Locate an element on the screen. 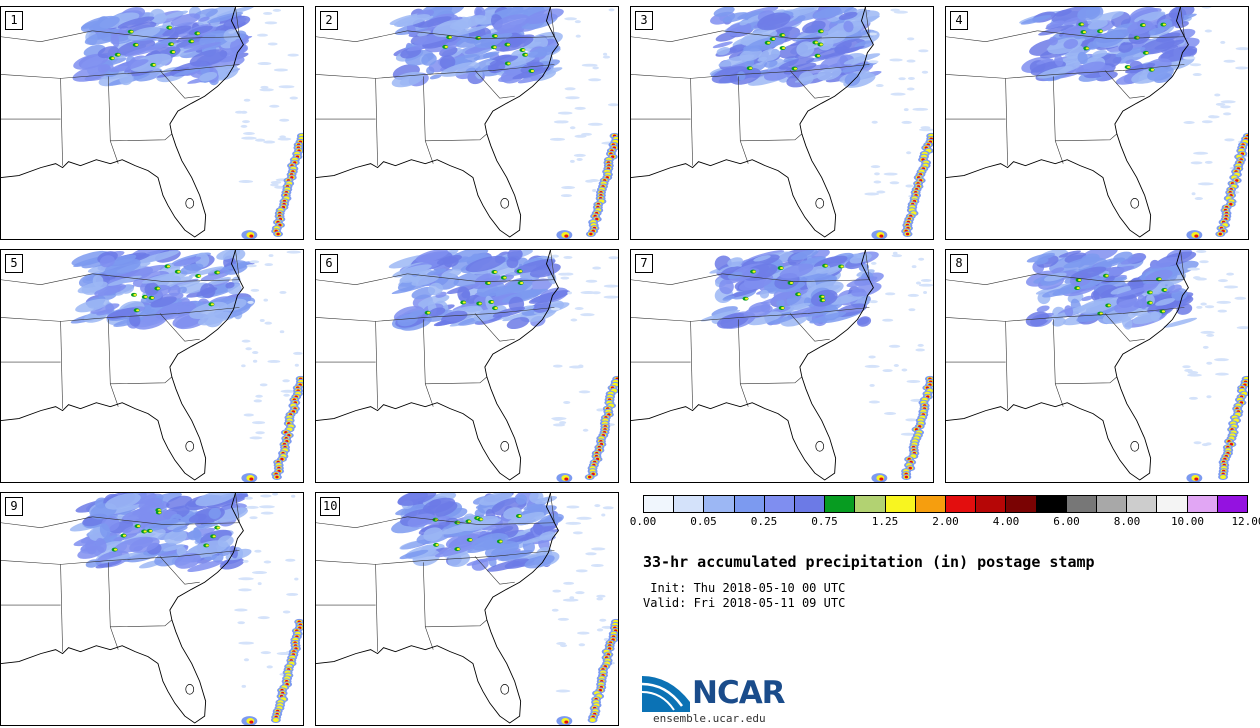  member-number-label: 7 is located at coordinates (644, 263).